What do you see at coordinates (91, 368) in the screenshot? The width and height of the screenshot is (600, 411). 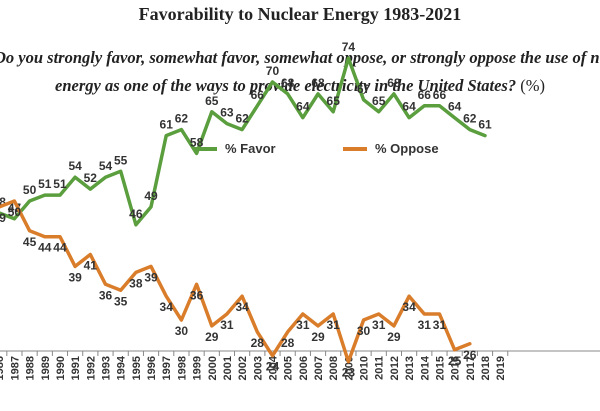 I see `x-tick-label: 1992` at bounding box center [91, 368].